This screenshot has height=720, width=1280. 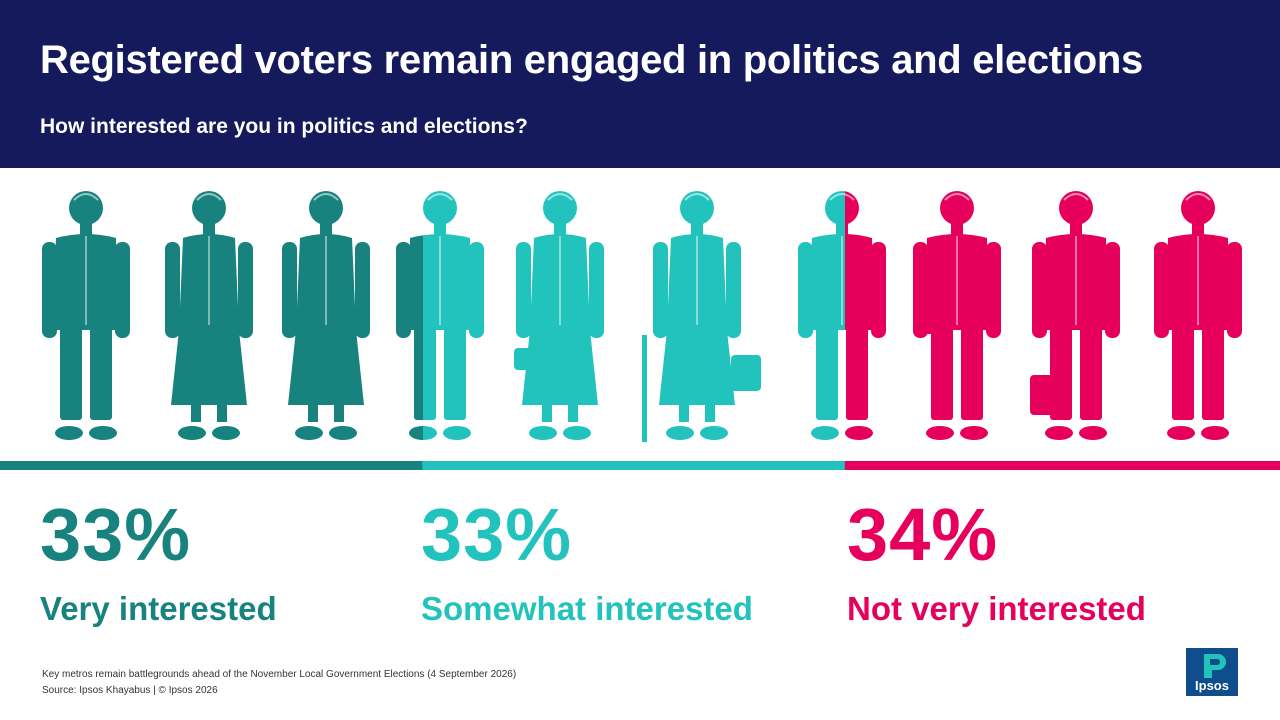 What do you see at coordinates (996, 608) in the screenshot?
I see `stat-label: Not very interested` at bounding box center [996, 608].